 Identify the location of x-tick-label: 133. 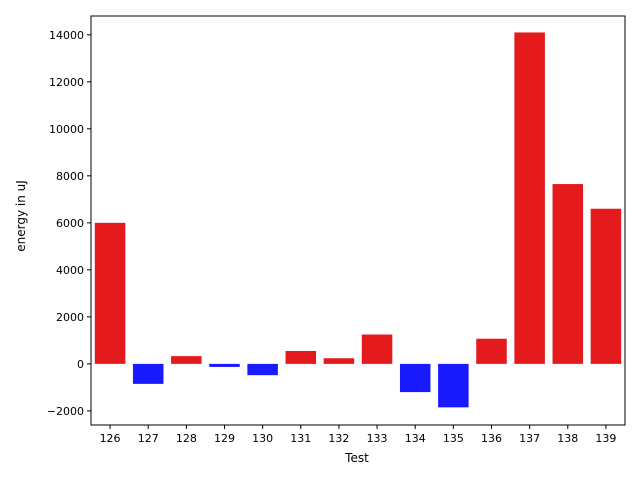
(377, 438).